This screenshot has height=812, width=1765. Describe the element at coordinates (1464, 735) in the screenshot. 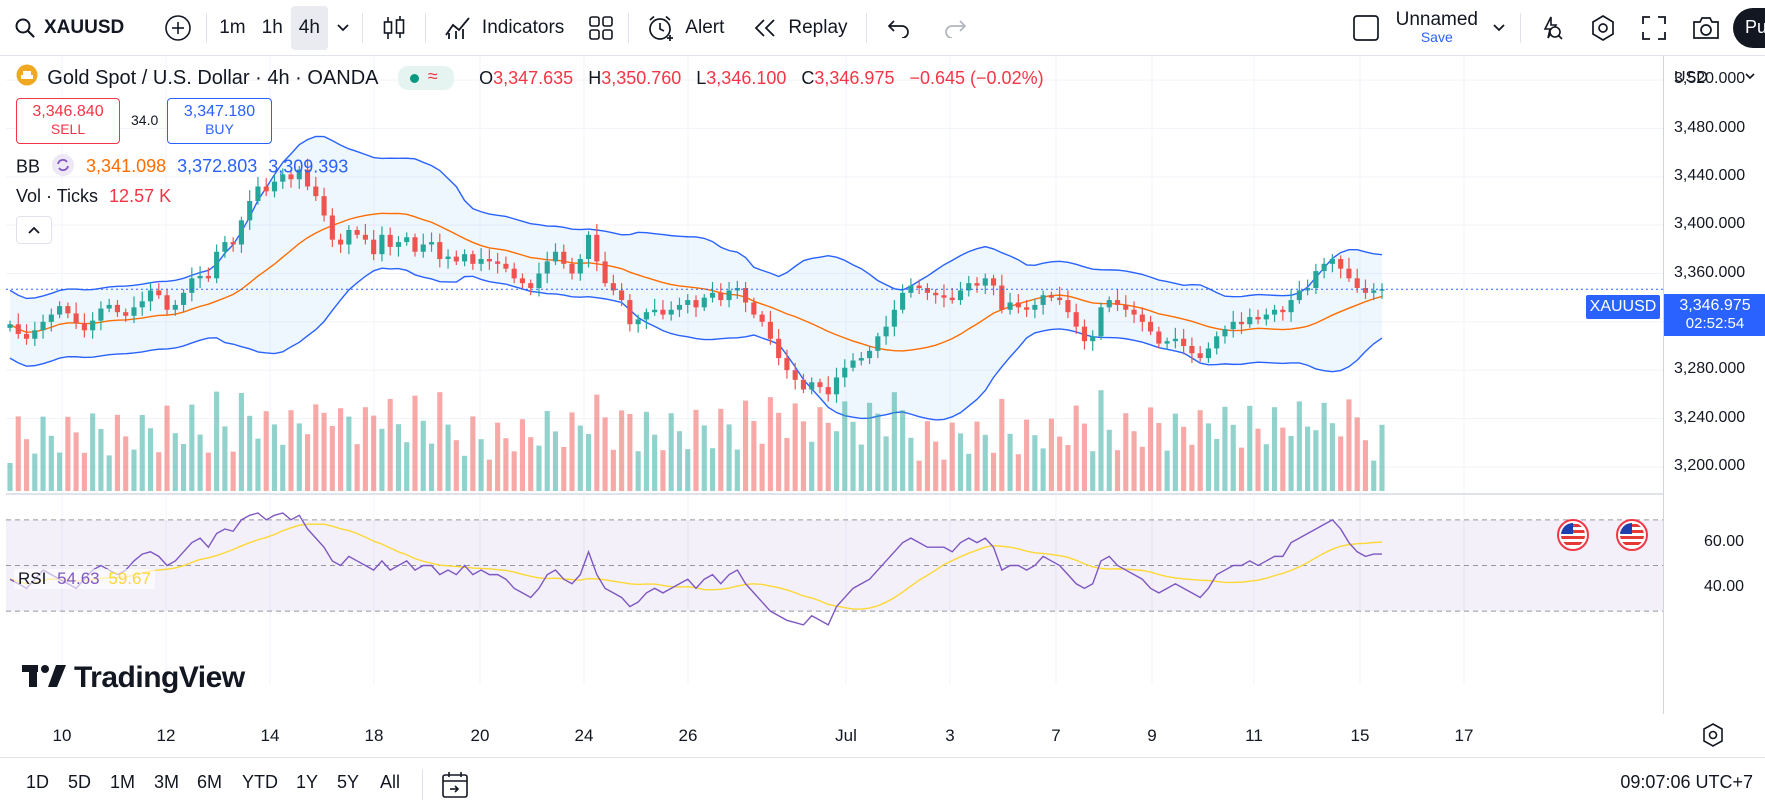

I see `time-label: 17` at that location.